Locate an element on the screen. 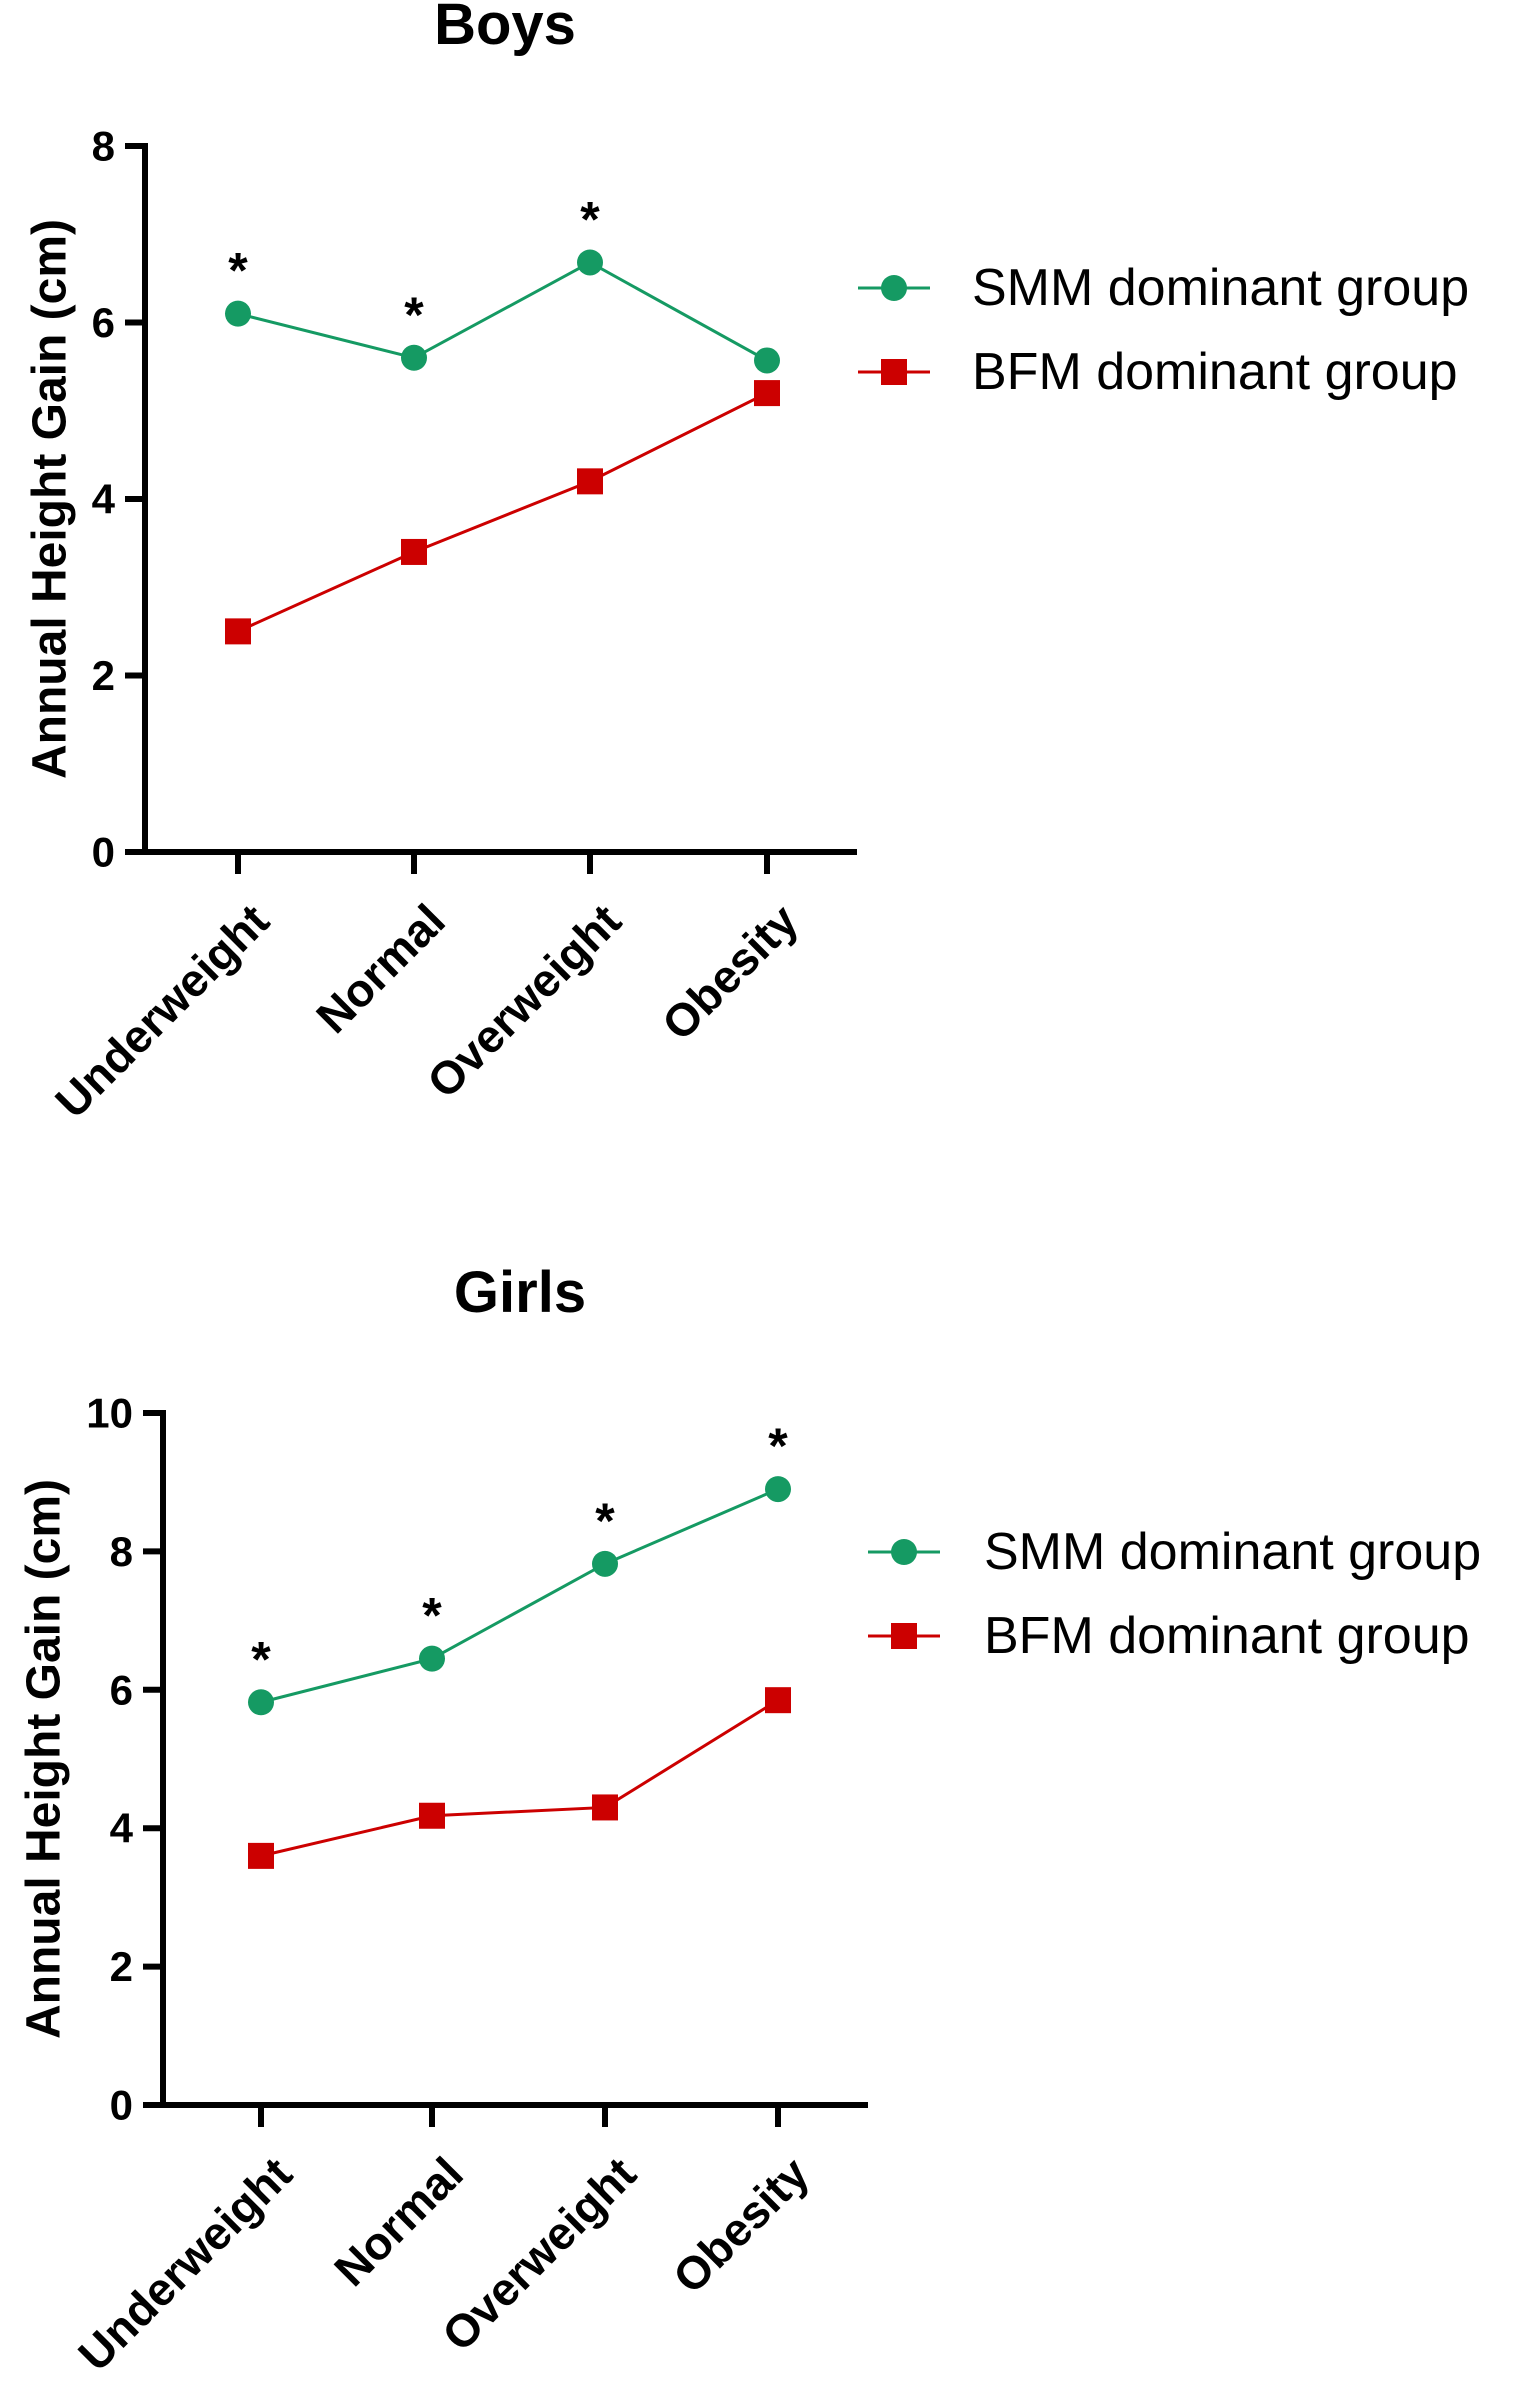 Image resolution: width=1535 pixels, height=2399 pixels. chart-title: Girls is located at coordinates (520, 1292).